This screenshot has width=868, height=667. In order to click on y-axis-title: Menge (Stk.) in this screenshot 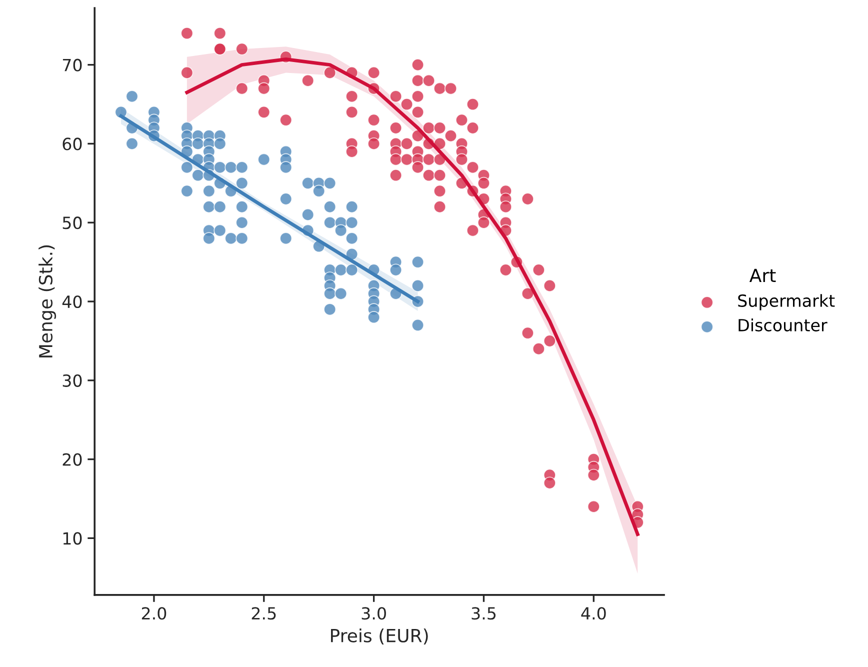, I will do `click(47, 301)`.